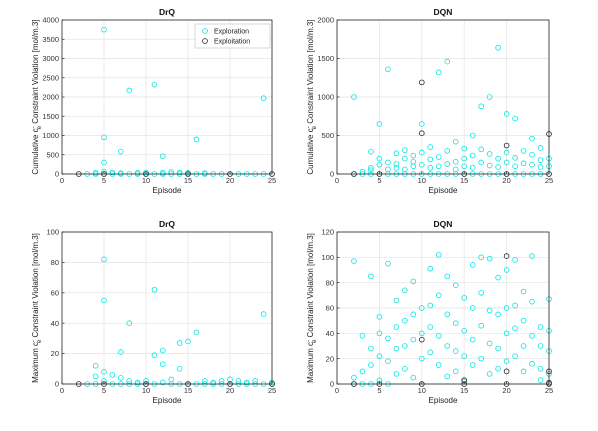 This screenshot has width=598, height=431. I want to click on y-tick-label: 120, so click(327, 232).